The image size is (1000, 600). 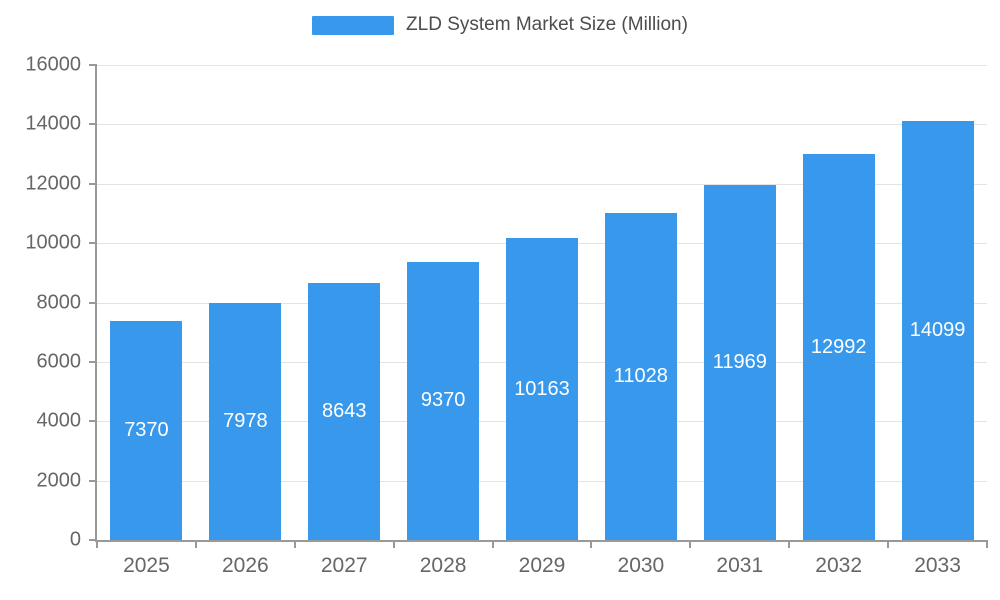 I want to click on y-axis-tick-label: 2000, so click(x=59, y=480).